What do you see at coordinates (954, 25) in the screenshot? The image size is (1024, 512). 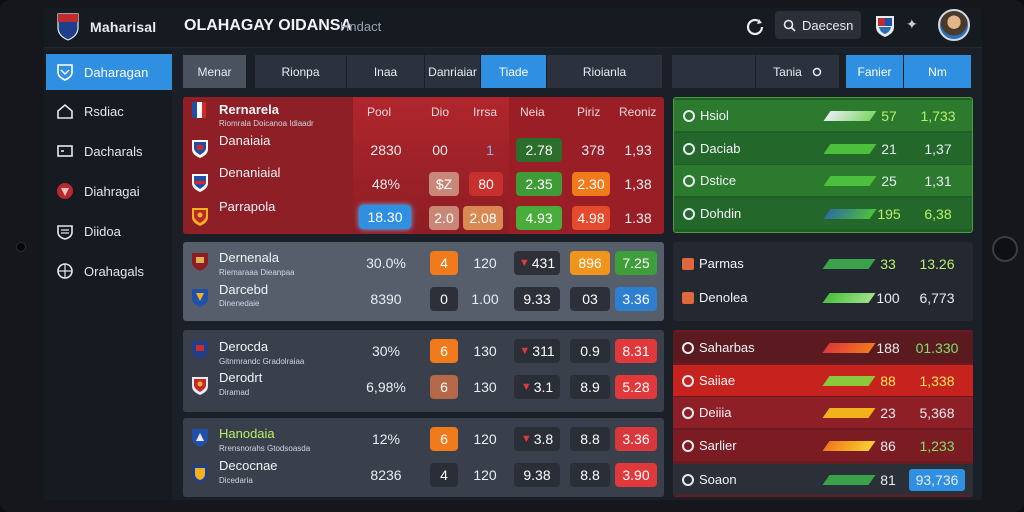 I see `user-avatar` at bounding box center [954, 25].